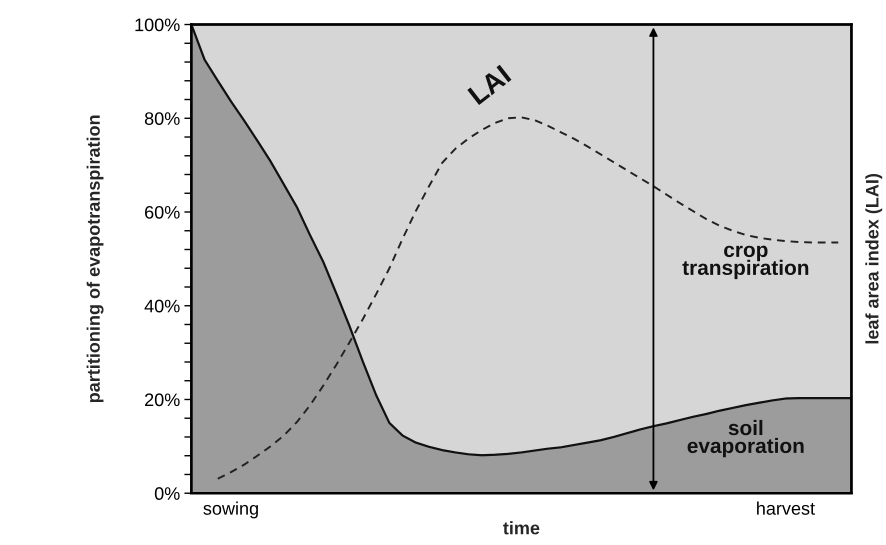 This screenshot has width=886, height=545. Describe the element at coordinates (95, 259) in the screenshot. I see `y-axis-title: partitioning of evapotranspiration` at that location.